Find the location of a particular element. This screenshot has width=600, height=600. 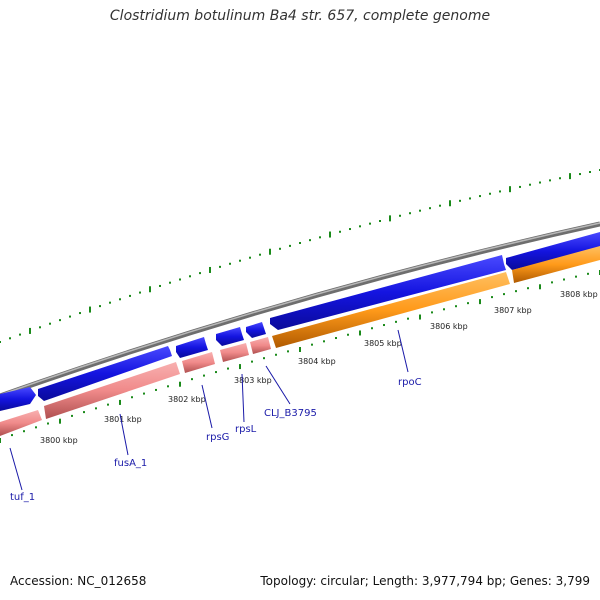

scale-label: 3807 kbp is located at coordinates (513, 310).